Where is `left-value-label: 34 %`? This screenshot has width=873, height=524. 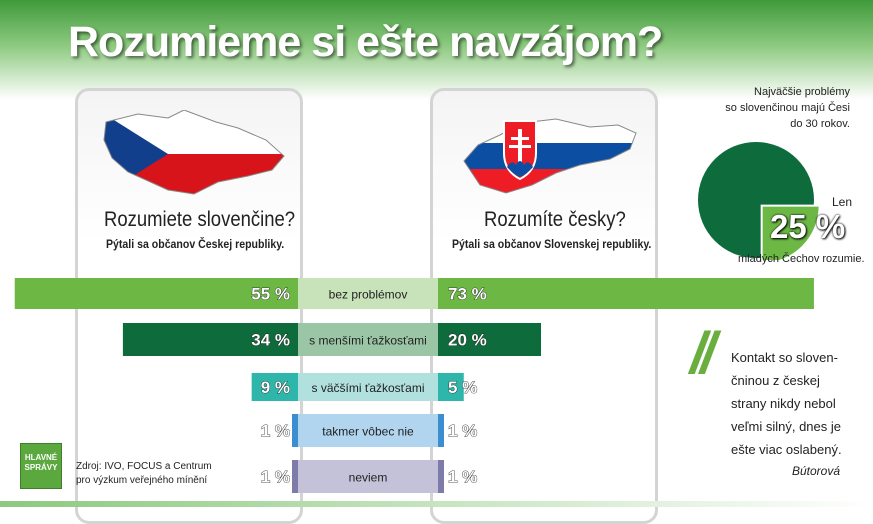 left-value-label: 34 % is located at coordinates (270, 340).